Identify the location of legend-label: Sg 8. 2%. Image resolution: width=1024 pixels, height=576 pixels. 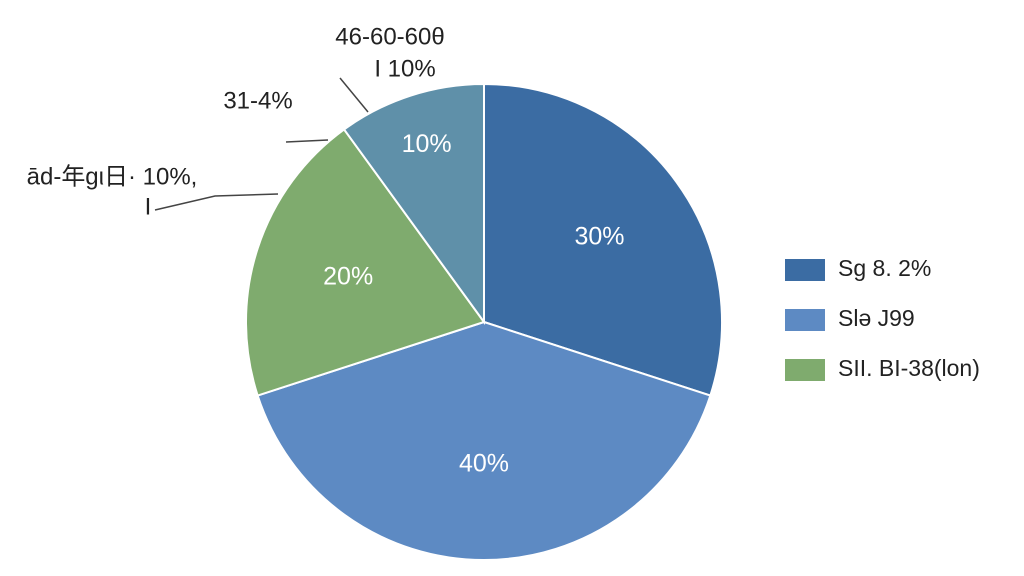
(884, 268).